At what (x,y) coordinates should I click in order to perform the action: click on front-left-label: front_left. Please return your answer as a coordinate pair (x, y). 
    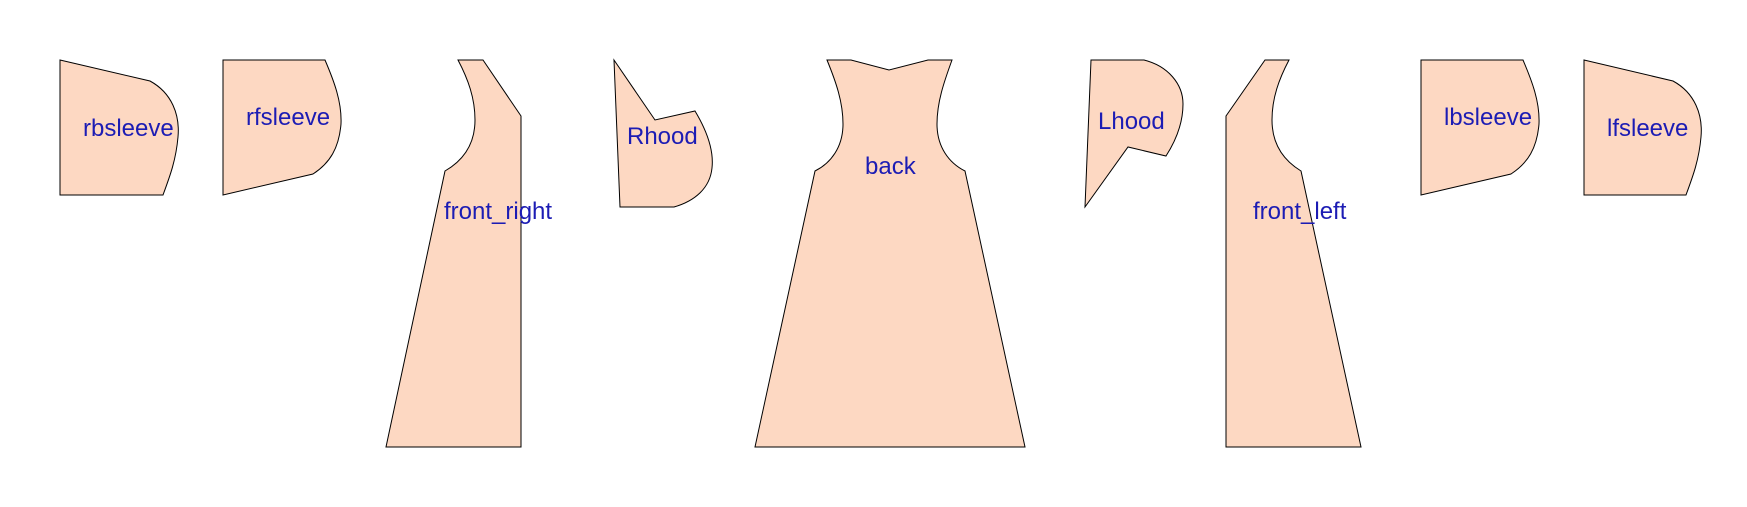
    Looking at the image, I should click on (1300, 211).